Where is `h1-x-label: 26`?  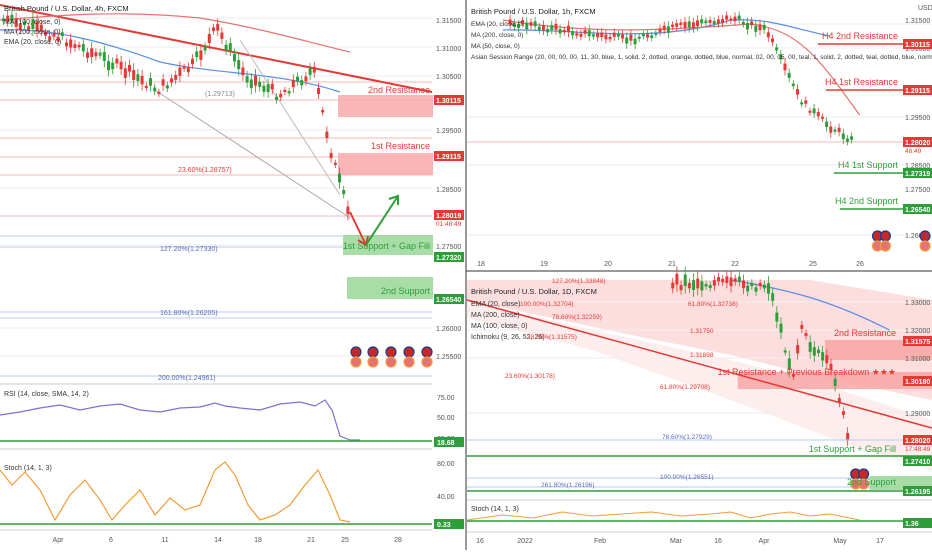 h1-x-label: 26 is located at coordinates (860, 264).